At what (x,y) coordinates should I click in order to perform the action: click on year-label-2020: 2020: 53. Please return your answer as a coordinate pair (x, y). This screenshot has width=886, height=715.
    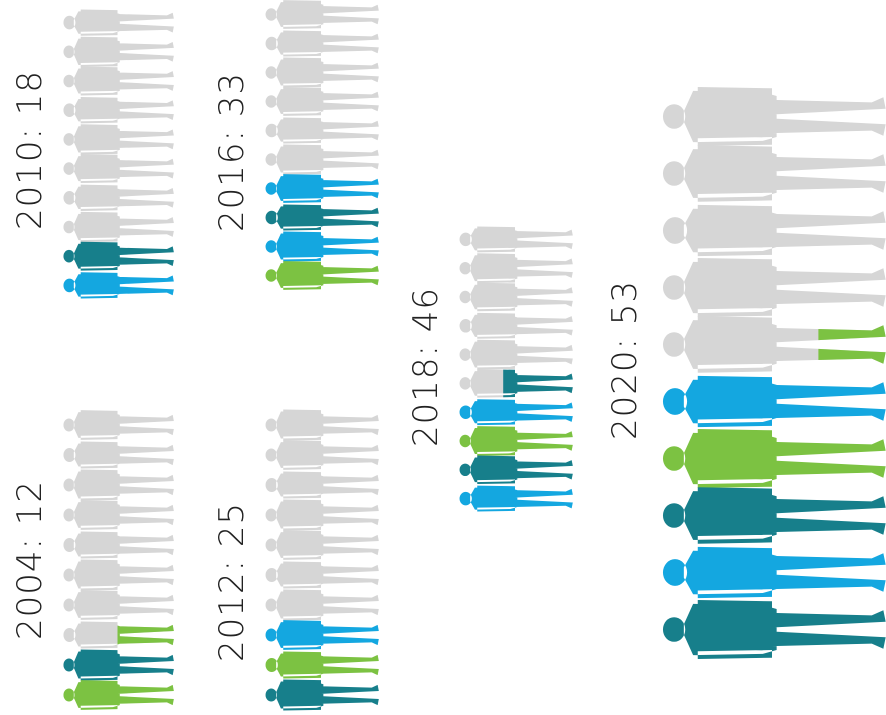
    Looking at the image, I should click on (625, 359).